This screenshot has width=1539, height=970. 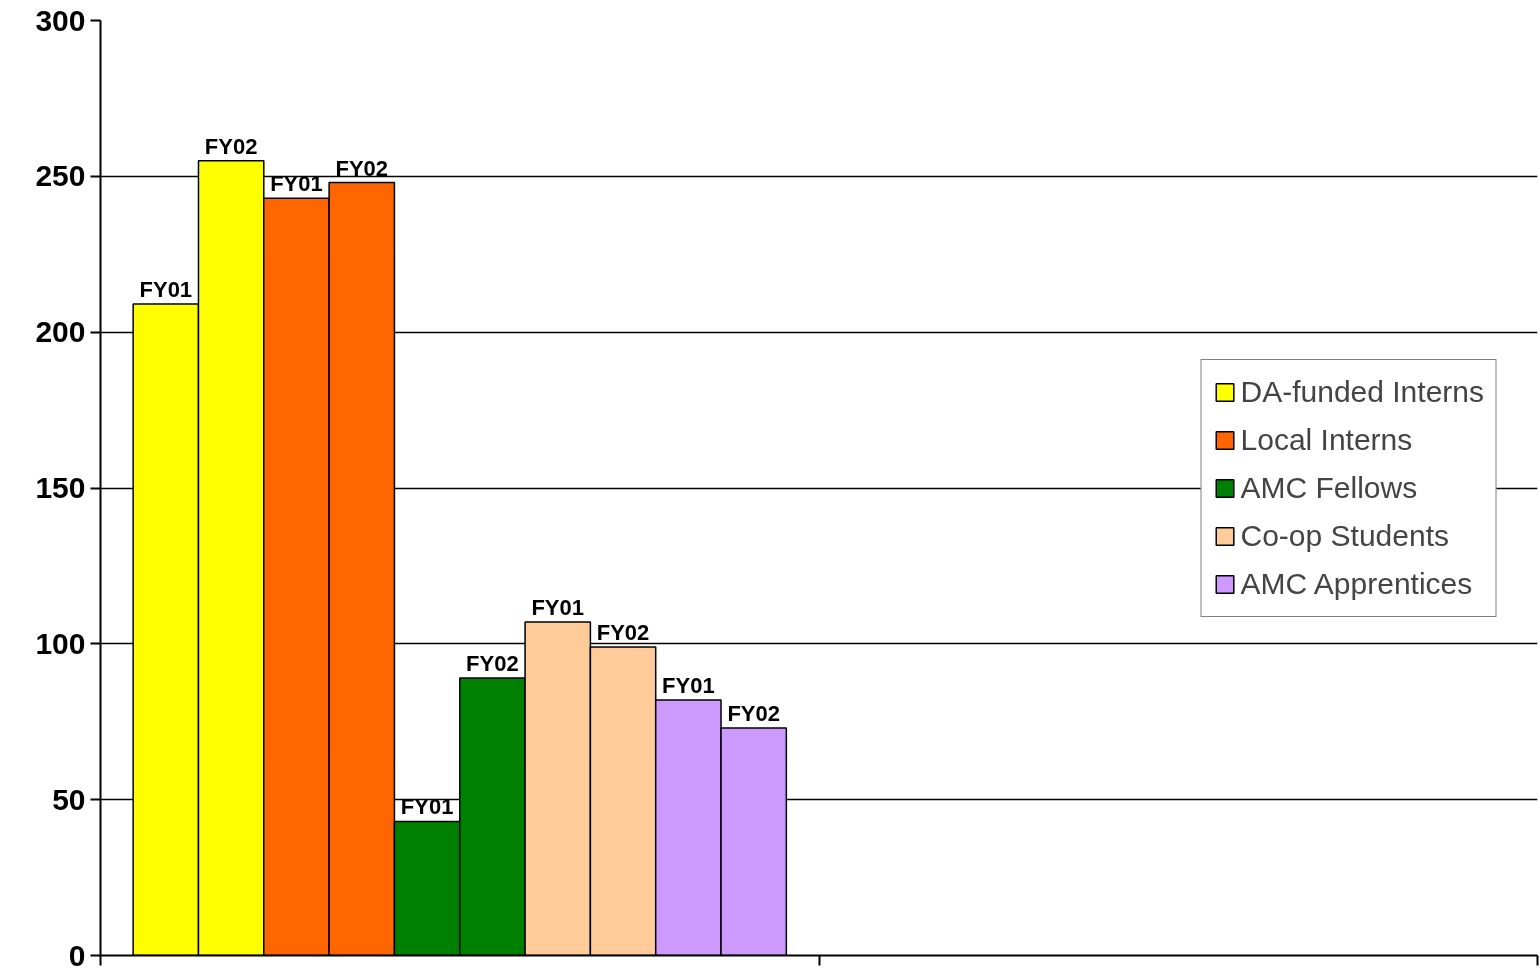 What do you see at coordinates (77, 954) in the screenshot?
I see `y-tick-label: 0` at bounding box center [77, 954].